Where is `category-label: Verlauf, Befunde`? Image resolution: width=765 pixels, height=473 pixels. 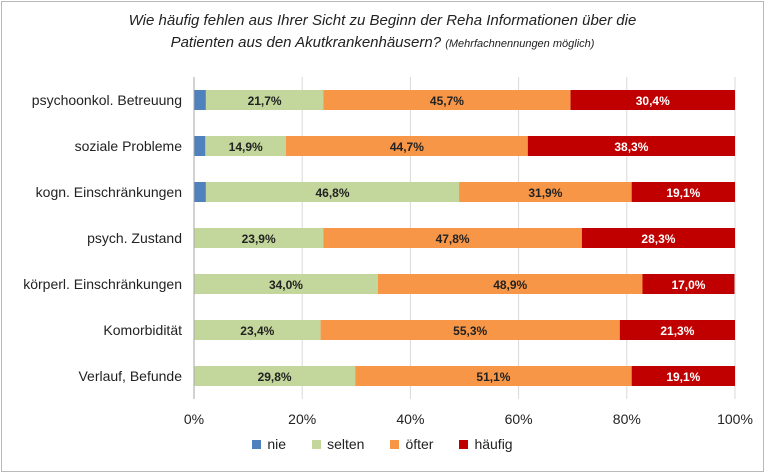 category-label: Verlauf, Befunde is located at coordinates (130, 376).